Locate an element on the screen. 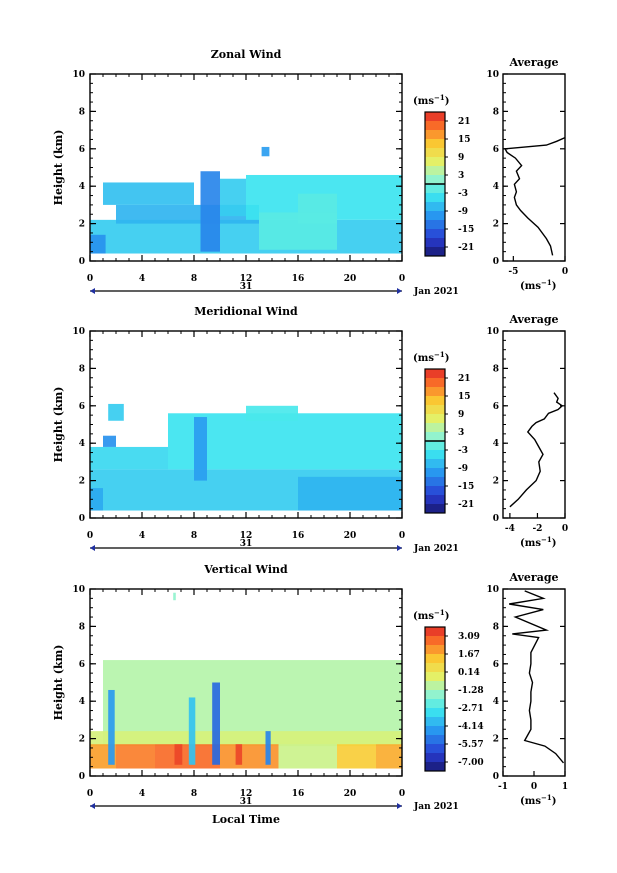 This screenshot has height=873, width=617. panel-1-ytick-label: 2 is located at coordinates (82, 225).